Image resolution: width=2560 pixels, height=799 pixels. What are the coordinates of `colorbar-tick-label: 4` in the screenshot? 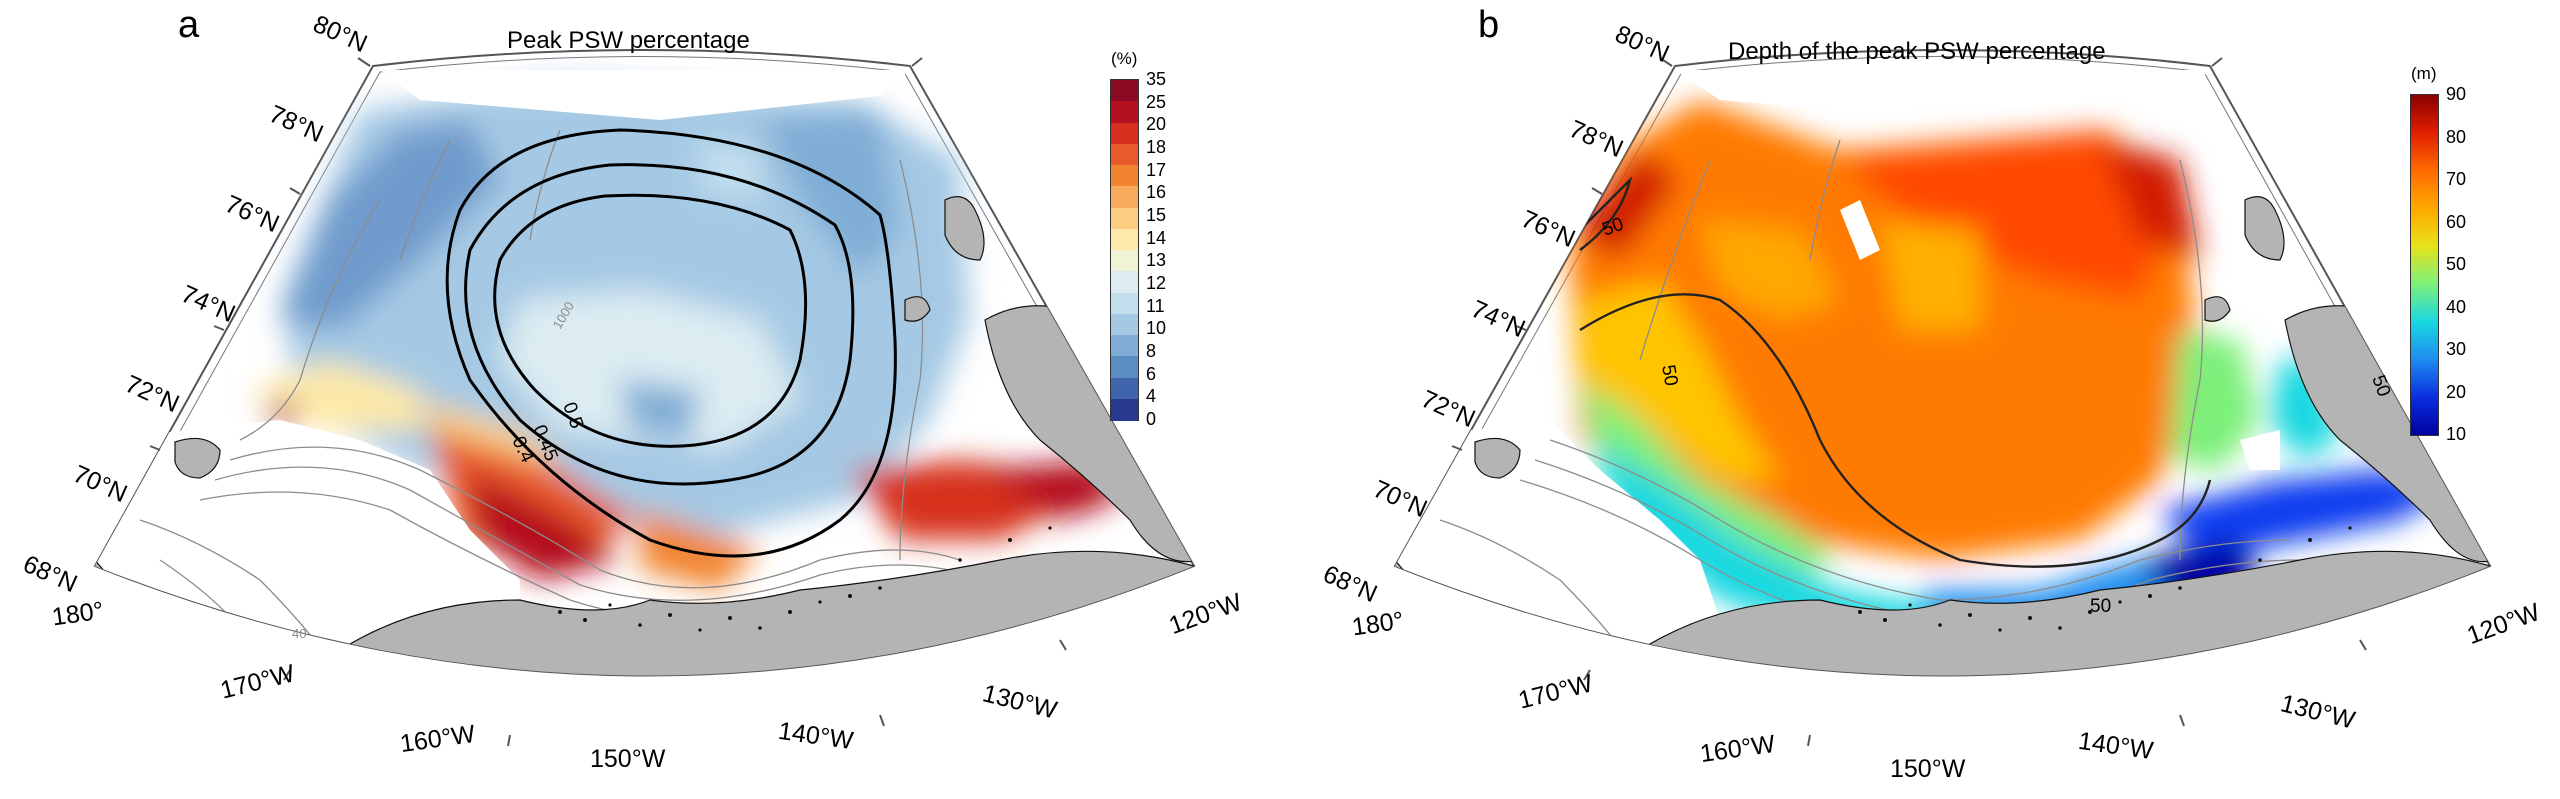 It's located at (1151, 396).